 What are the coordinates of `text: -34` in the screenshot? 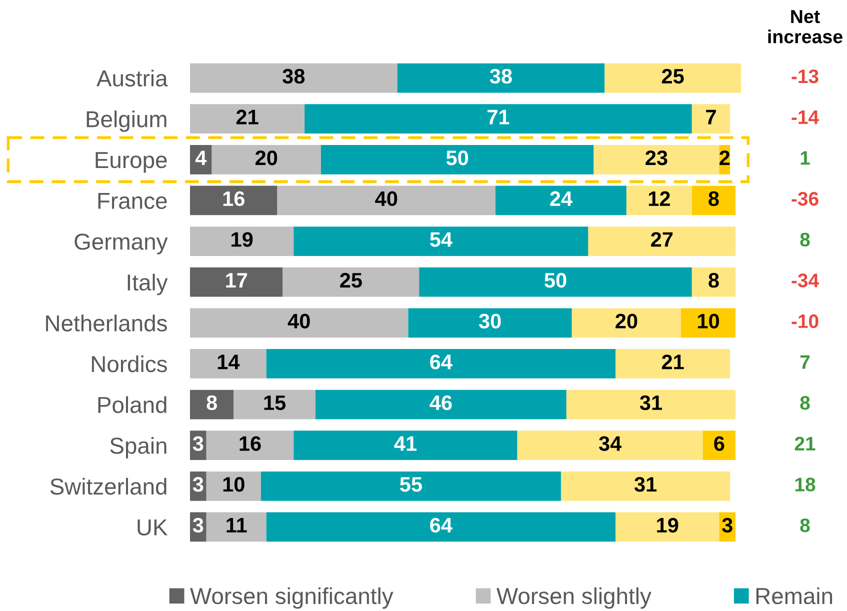 It's located at (805, 281).